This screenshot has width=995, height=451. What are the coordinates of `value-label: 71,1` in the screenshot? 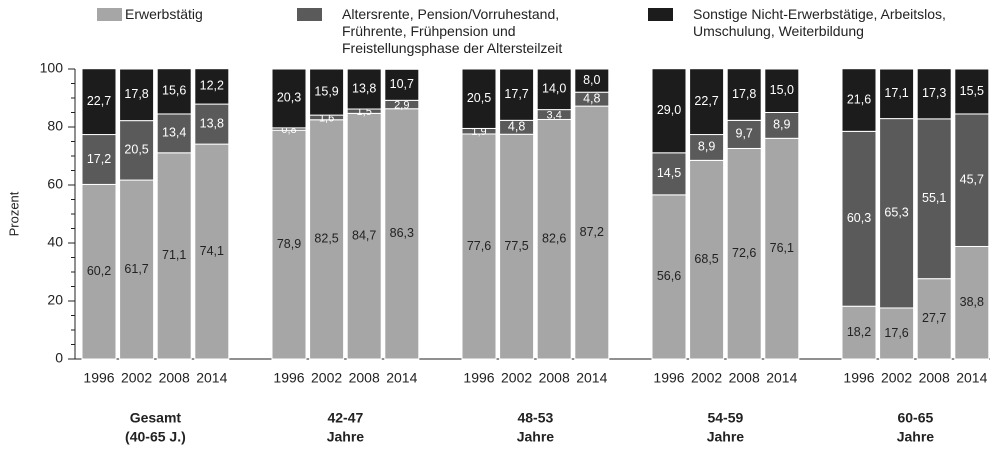 It's located at (174, 255).